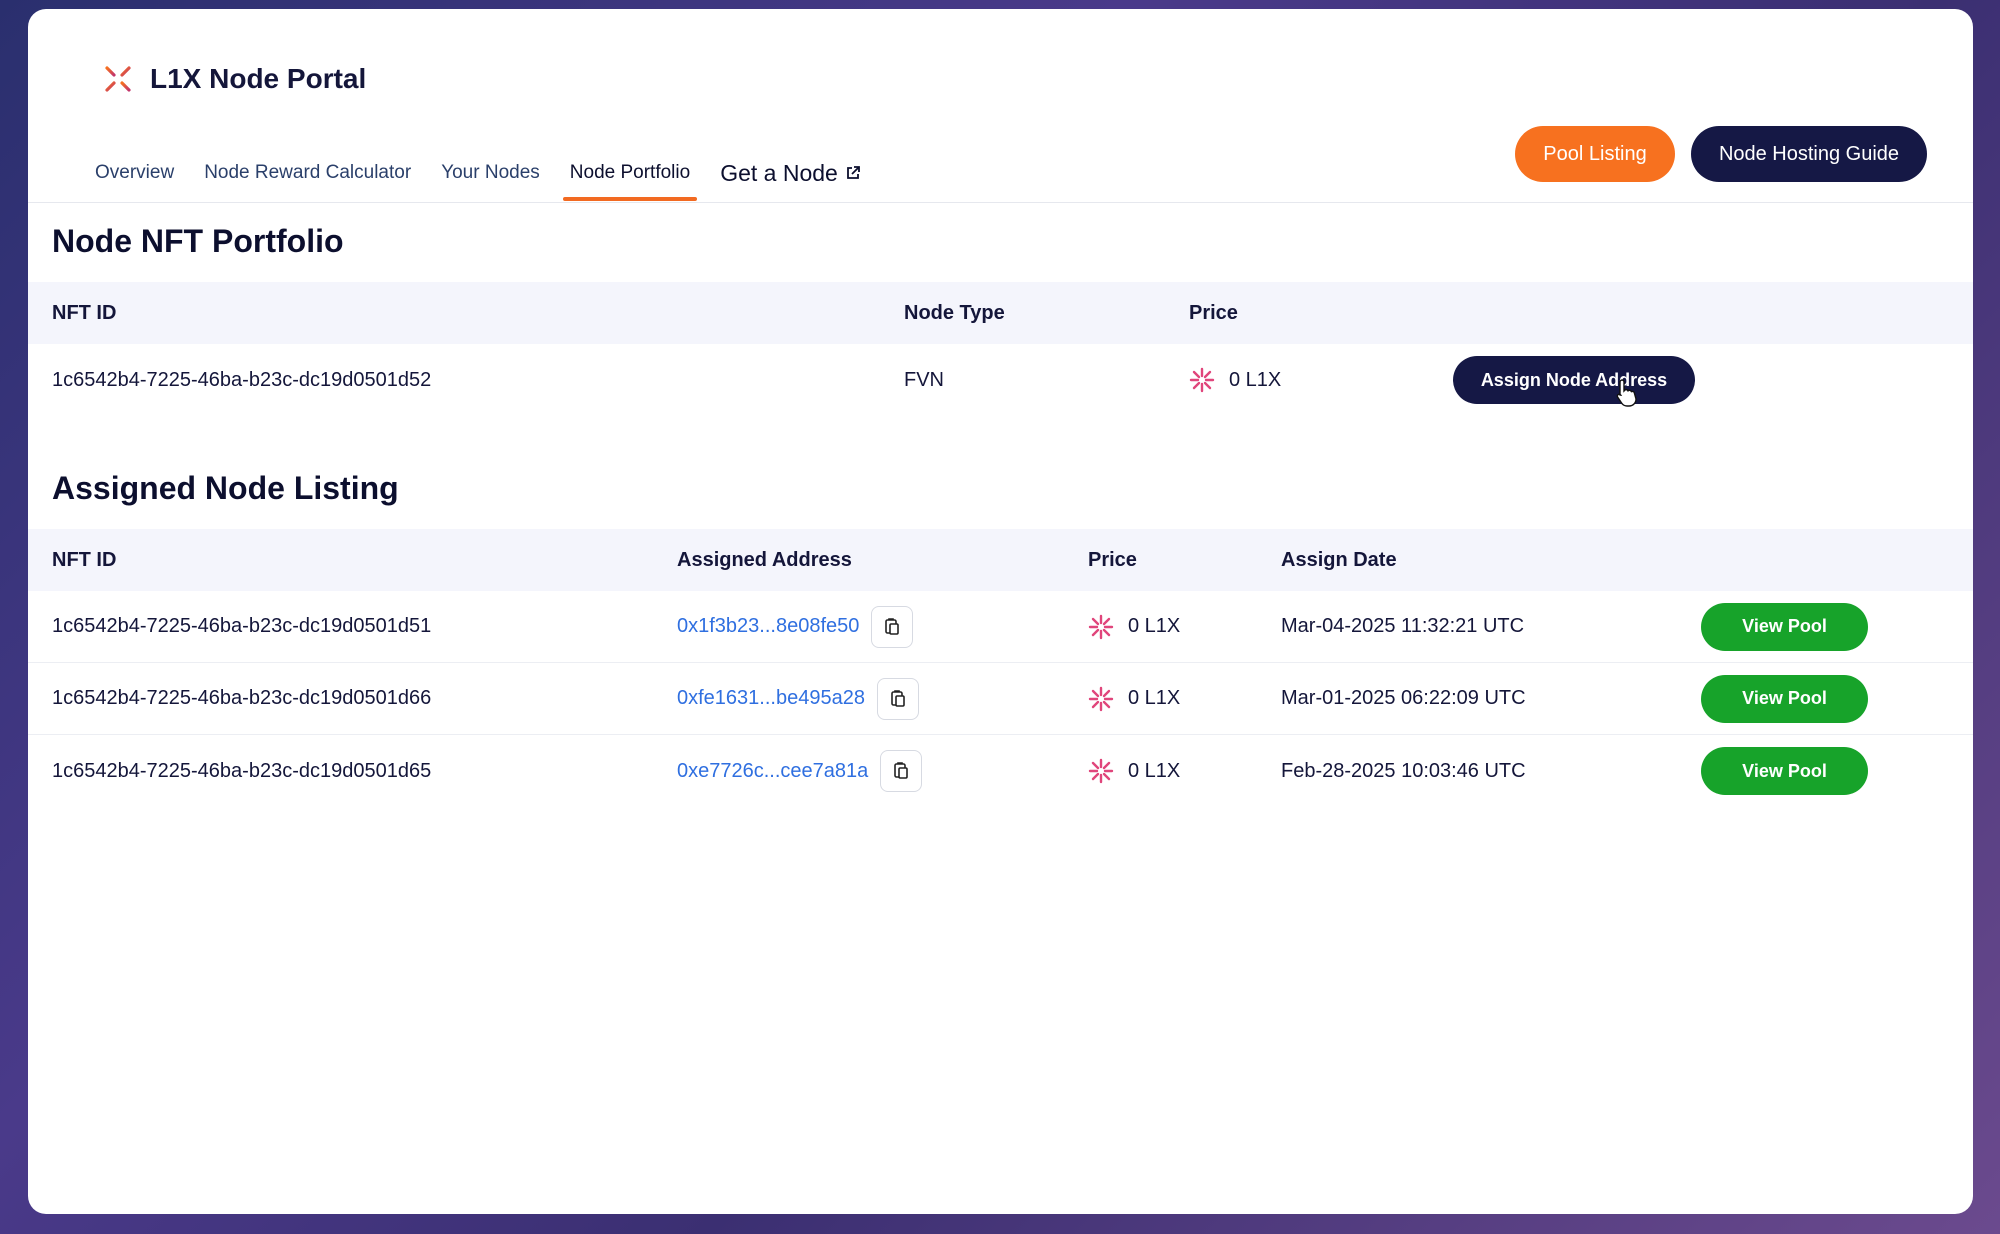 This screenshot has width=2000, height=1234. Describe the element at coordinates (242, 379) in the screenshot. I see `nft-id-cell: 1c6542b4-7225-46ba-b23c-dc19d0501d52` at that location.